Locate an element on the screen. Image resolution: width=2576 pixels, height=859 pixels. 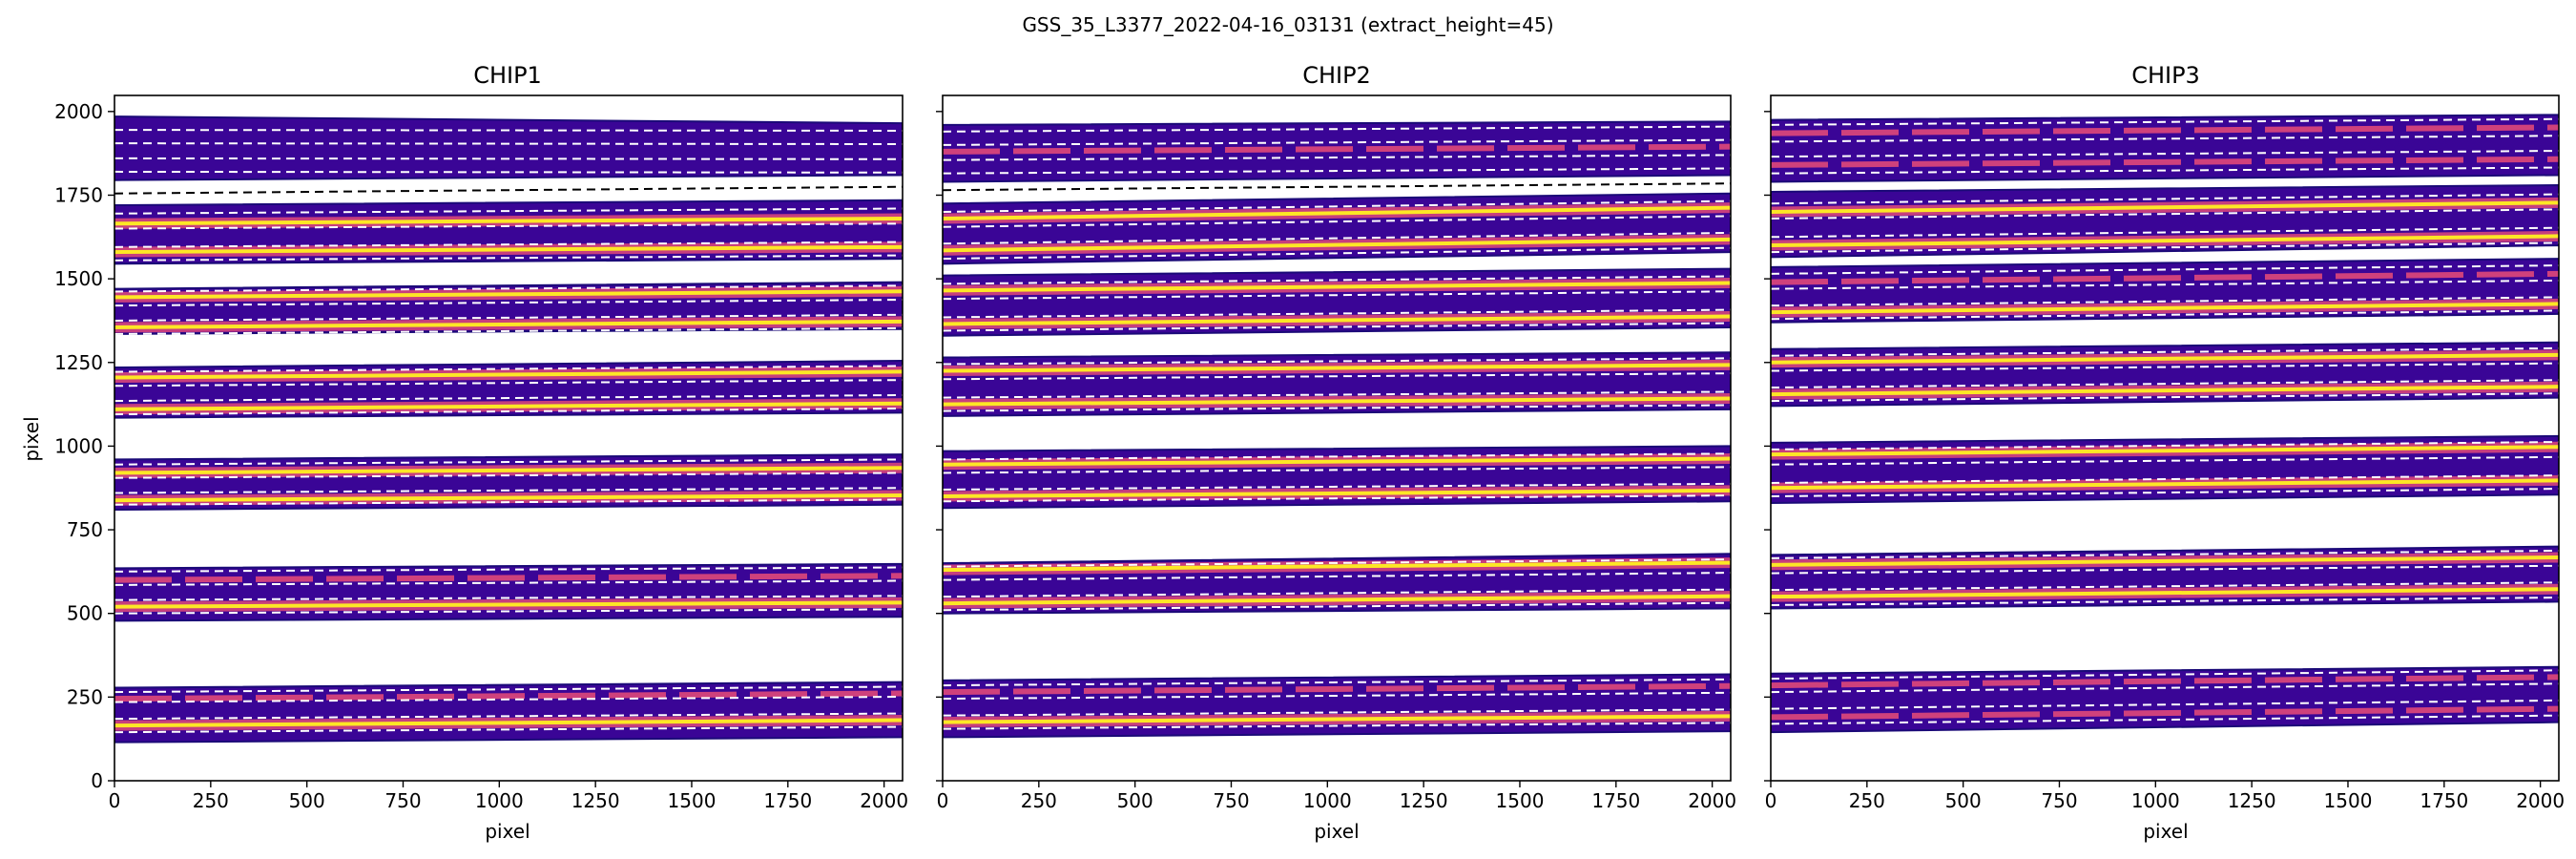
y-tick-label-1000: 1000 is located at coordinates (78, 445).